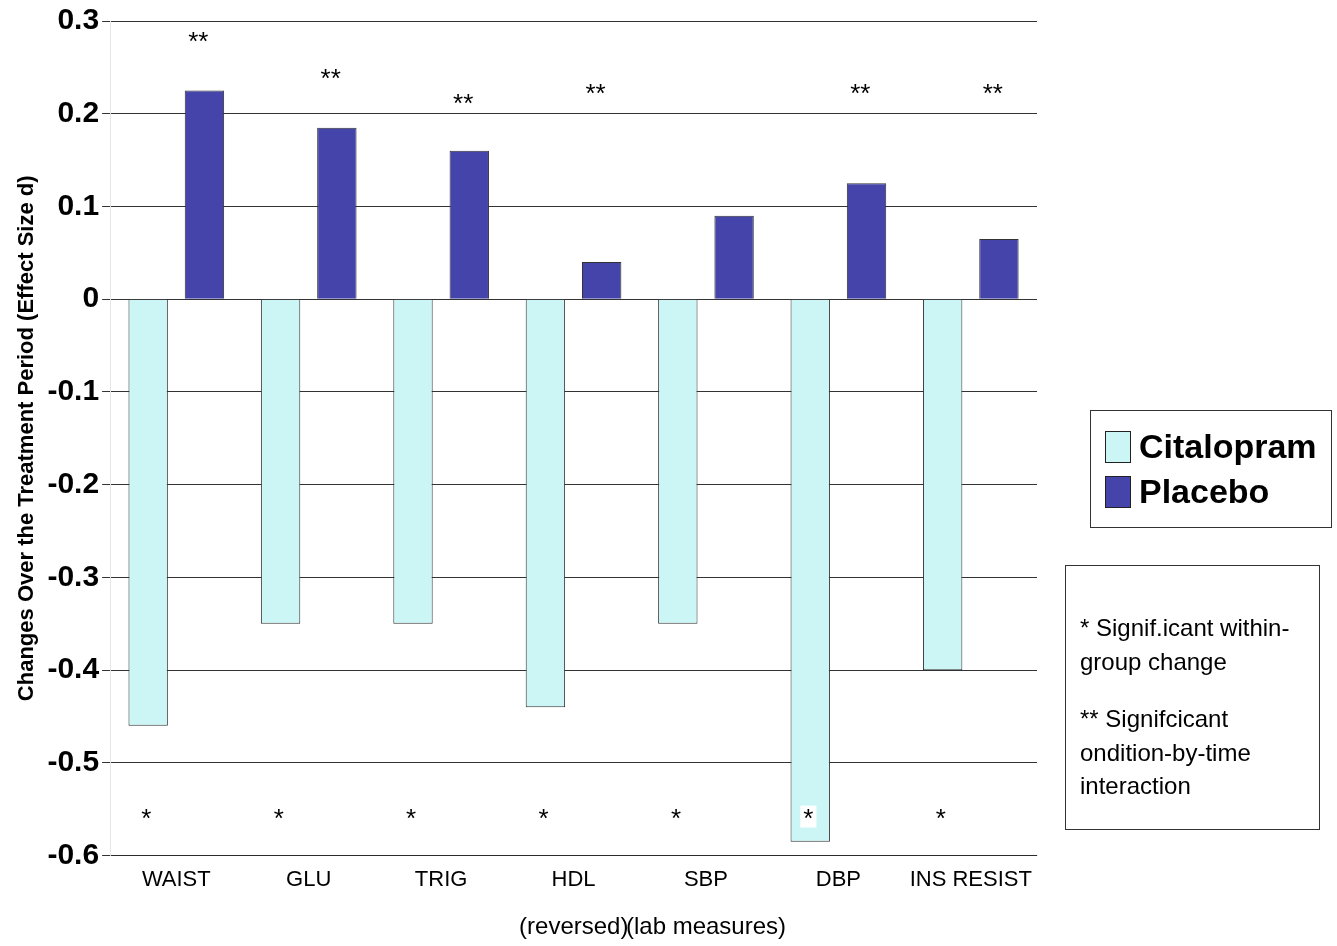 This screenshot has width=1337, height=946. I want to click on y-tick-label: 0, so click(91, 297).